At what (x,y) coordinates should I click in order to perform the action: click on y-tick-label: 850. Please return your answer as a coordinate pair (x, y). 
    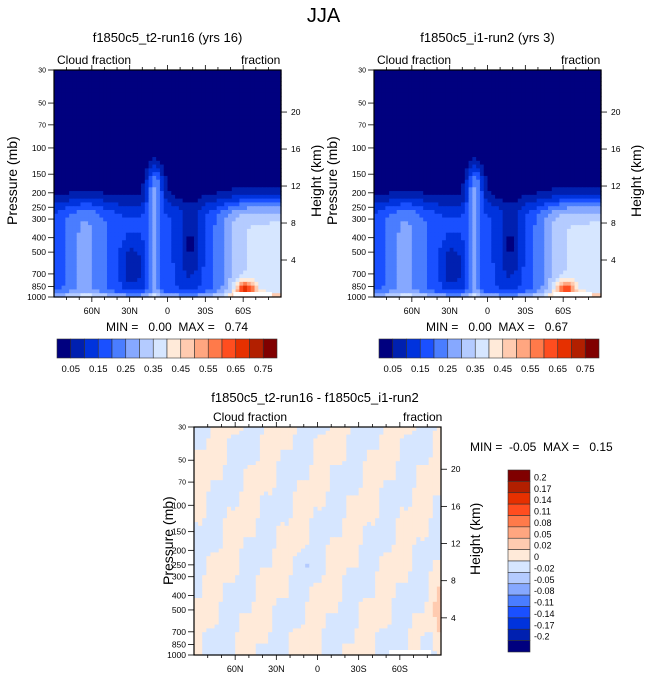
    Looking at the image, I should click on (39, 286).